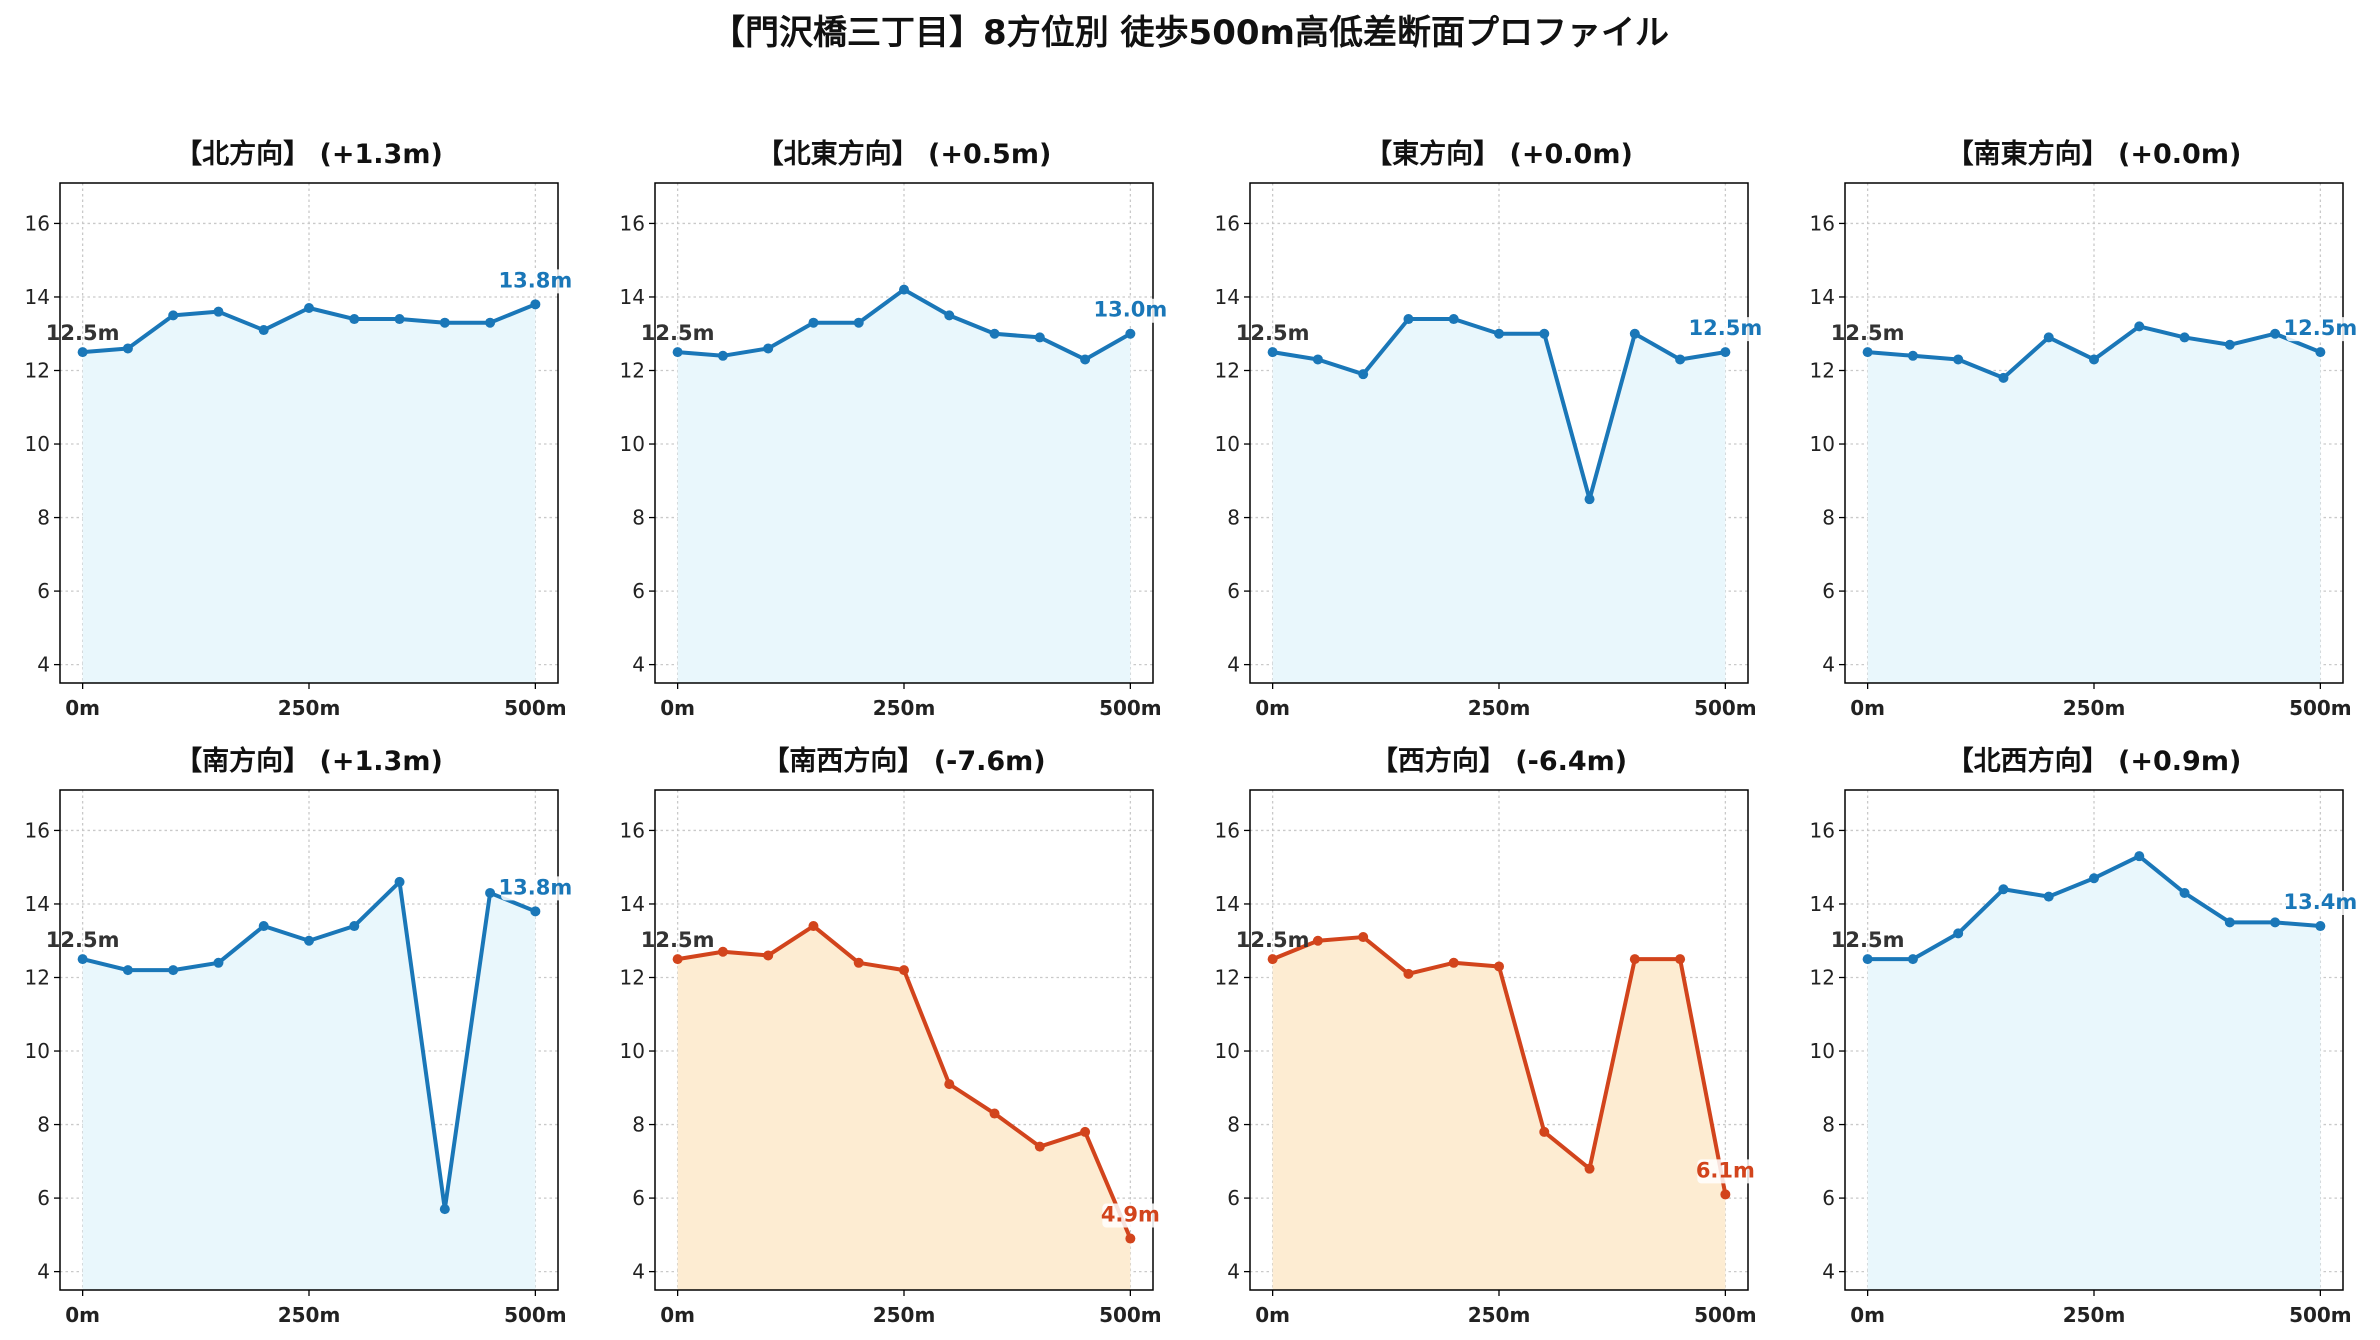  I want to click on panel-title: 【南方向】 (+1.3m), so click(309, 761).